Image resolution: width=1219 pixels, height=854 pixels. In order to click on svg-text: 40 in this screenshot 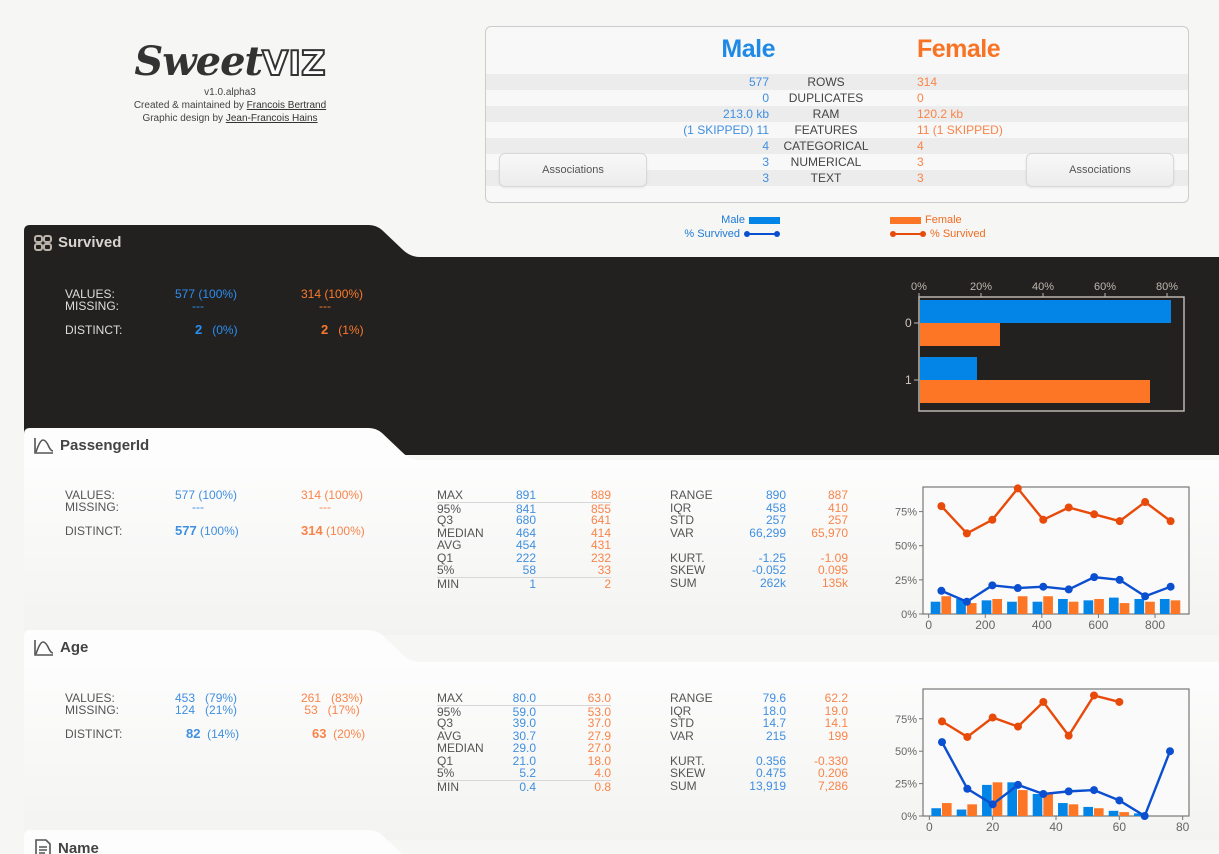, I will do `click(1056, 827)`.